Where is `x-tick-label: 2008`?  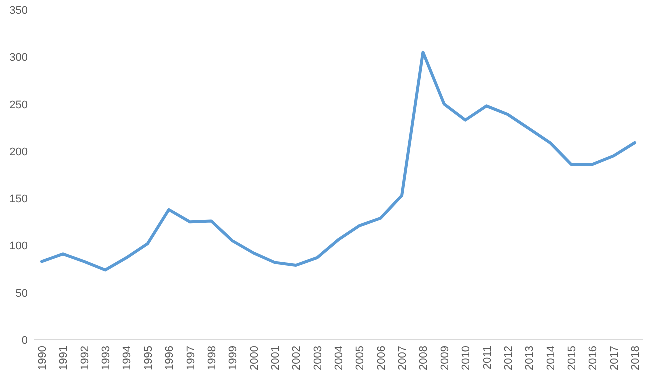 x-tick-label: 2008 is located at coordinates (424, 358).